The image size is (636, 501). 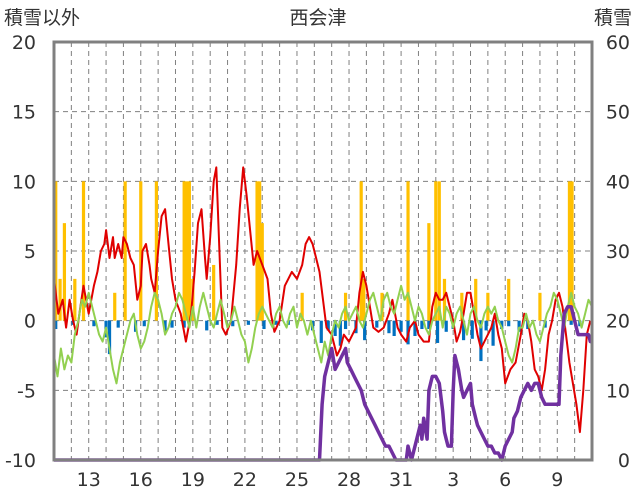 I want to click on y-right-tick-label: 40, so click(x=618, y=182).